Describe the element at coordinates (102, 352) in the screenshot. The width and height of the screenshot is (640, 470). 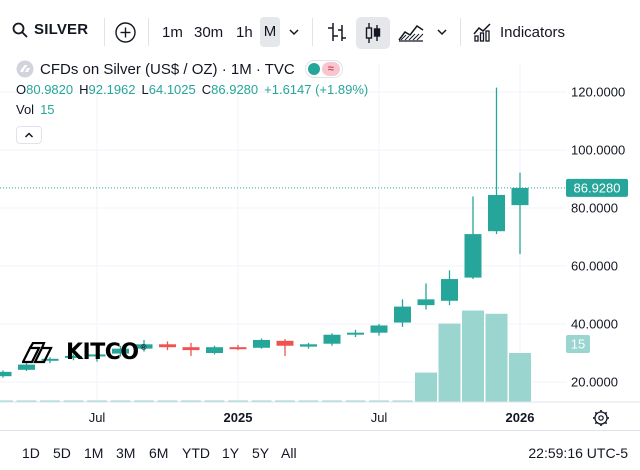
I see `kitco-wordmark: KITCO` at that location.